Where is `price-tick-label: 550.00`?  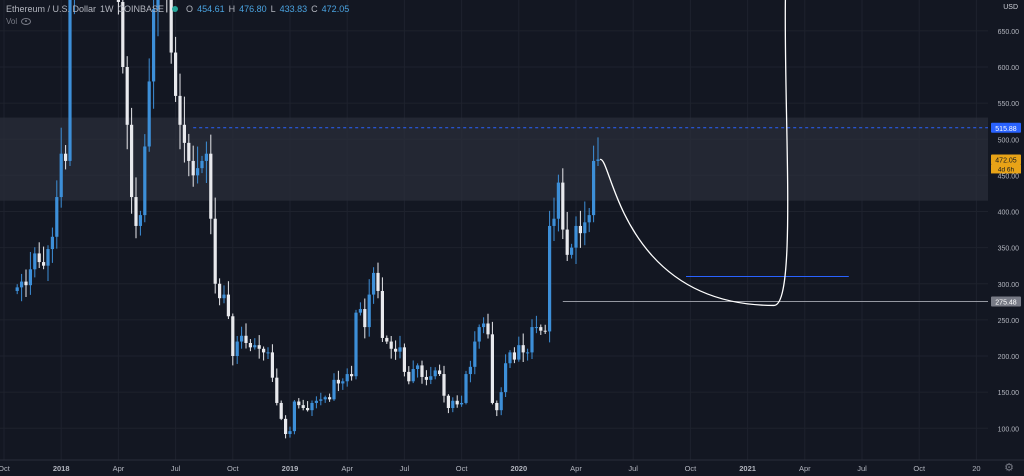 price-tick-label: 550.00 is located at coordinates (1009, 104).